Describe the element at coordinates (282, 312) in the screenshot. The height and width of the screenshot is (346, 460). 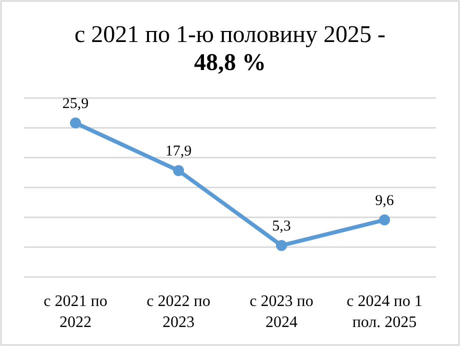
I see `x-tick-label: с 2023 по 2024` at that location.